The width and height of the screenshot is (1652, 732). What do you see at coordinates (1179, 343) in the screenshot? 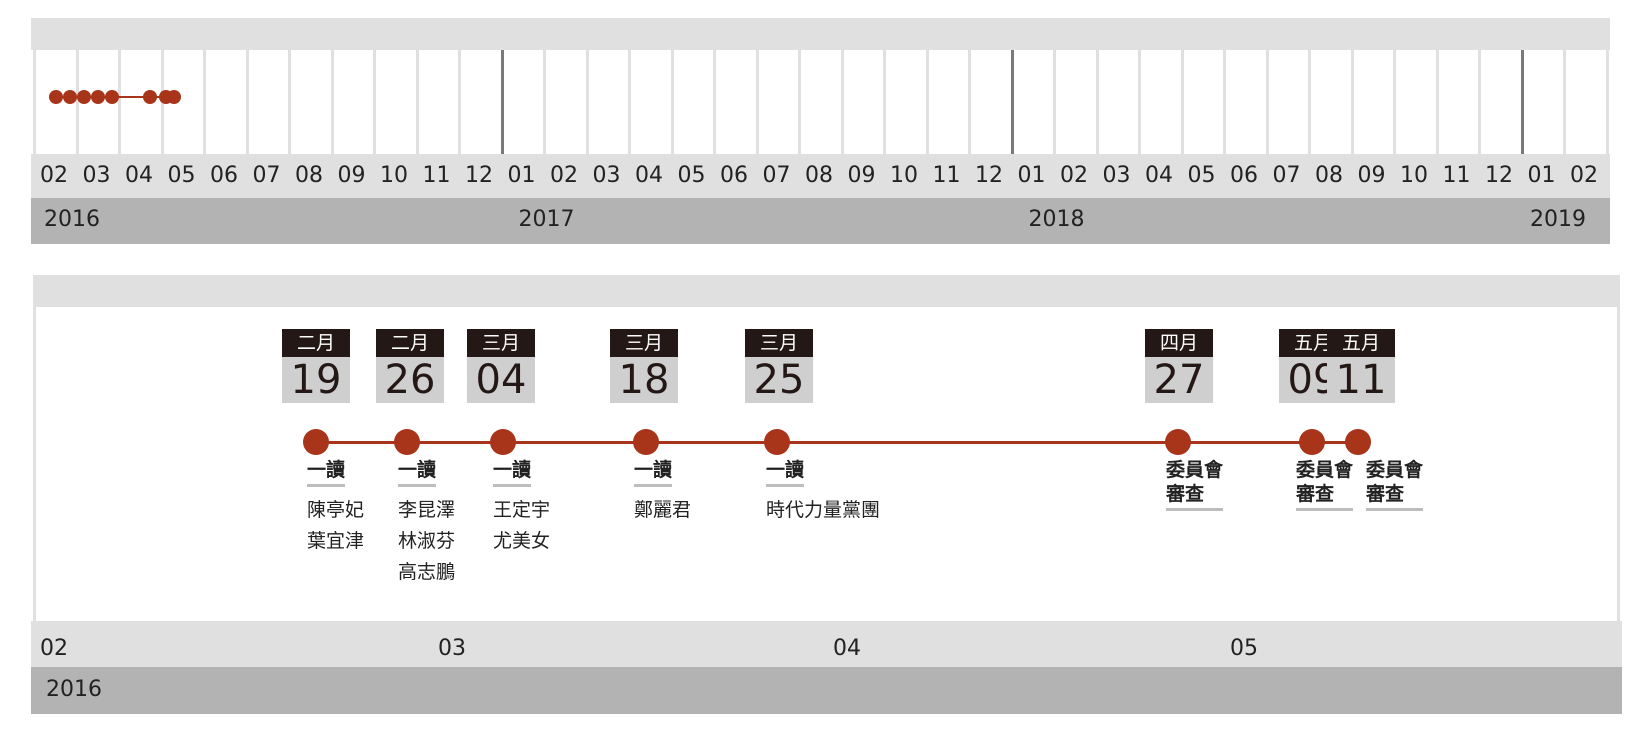
I see `event-calendar-month: 四月` at bounding box center [1179, 343].